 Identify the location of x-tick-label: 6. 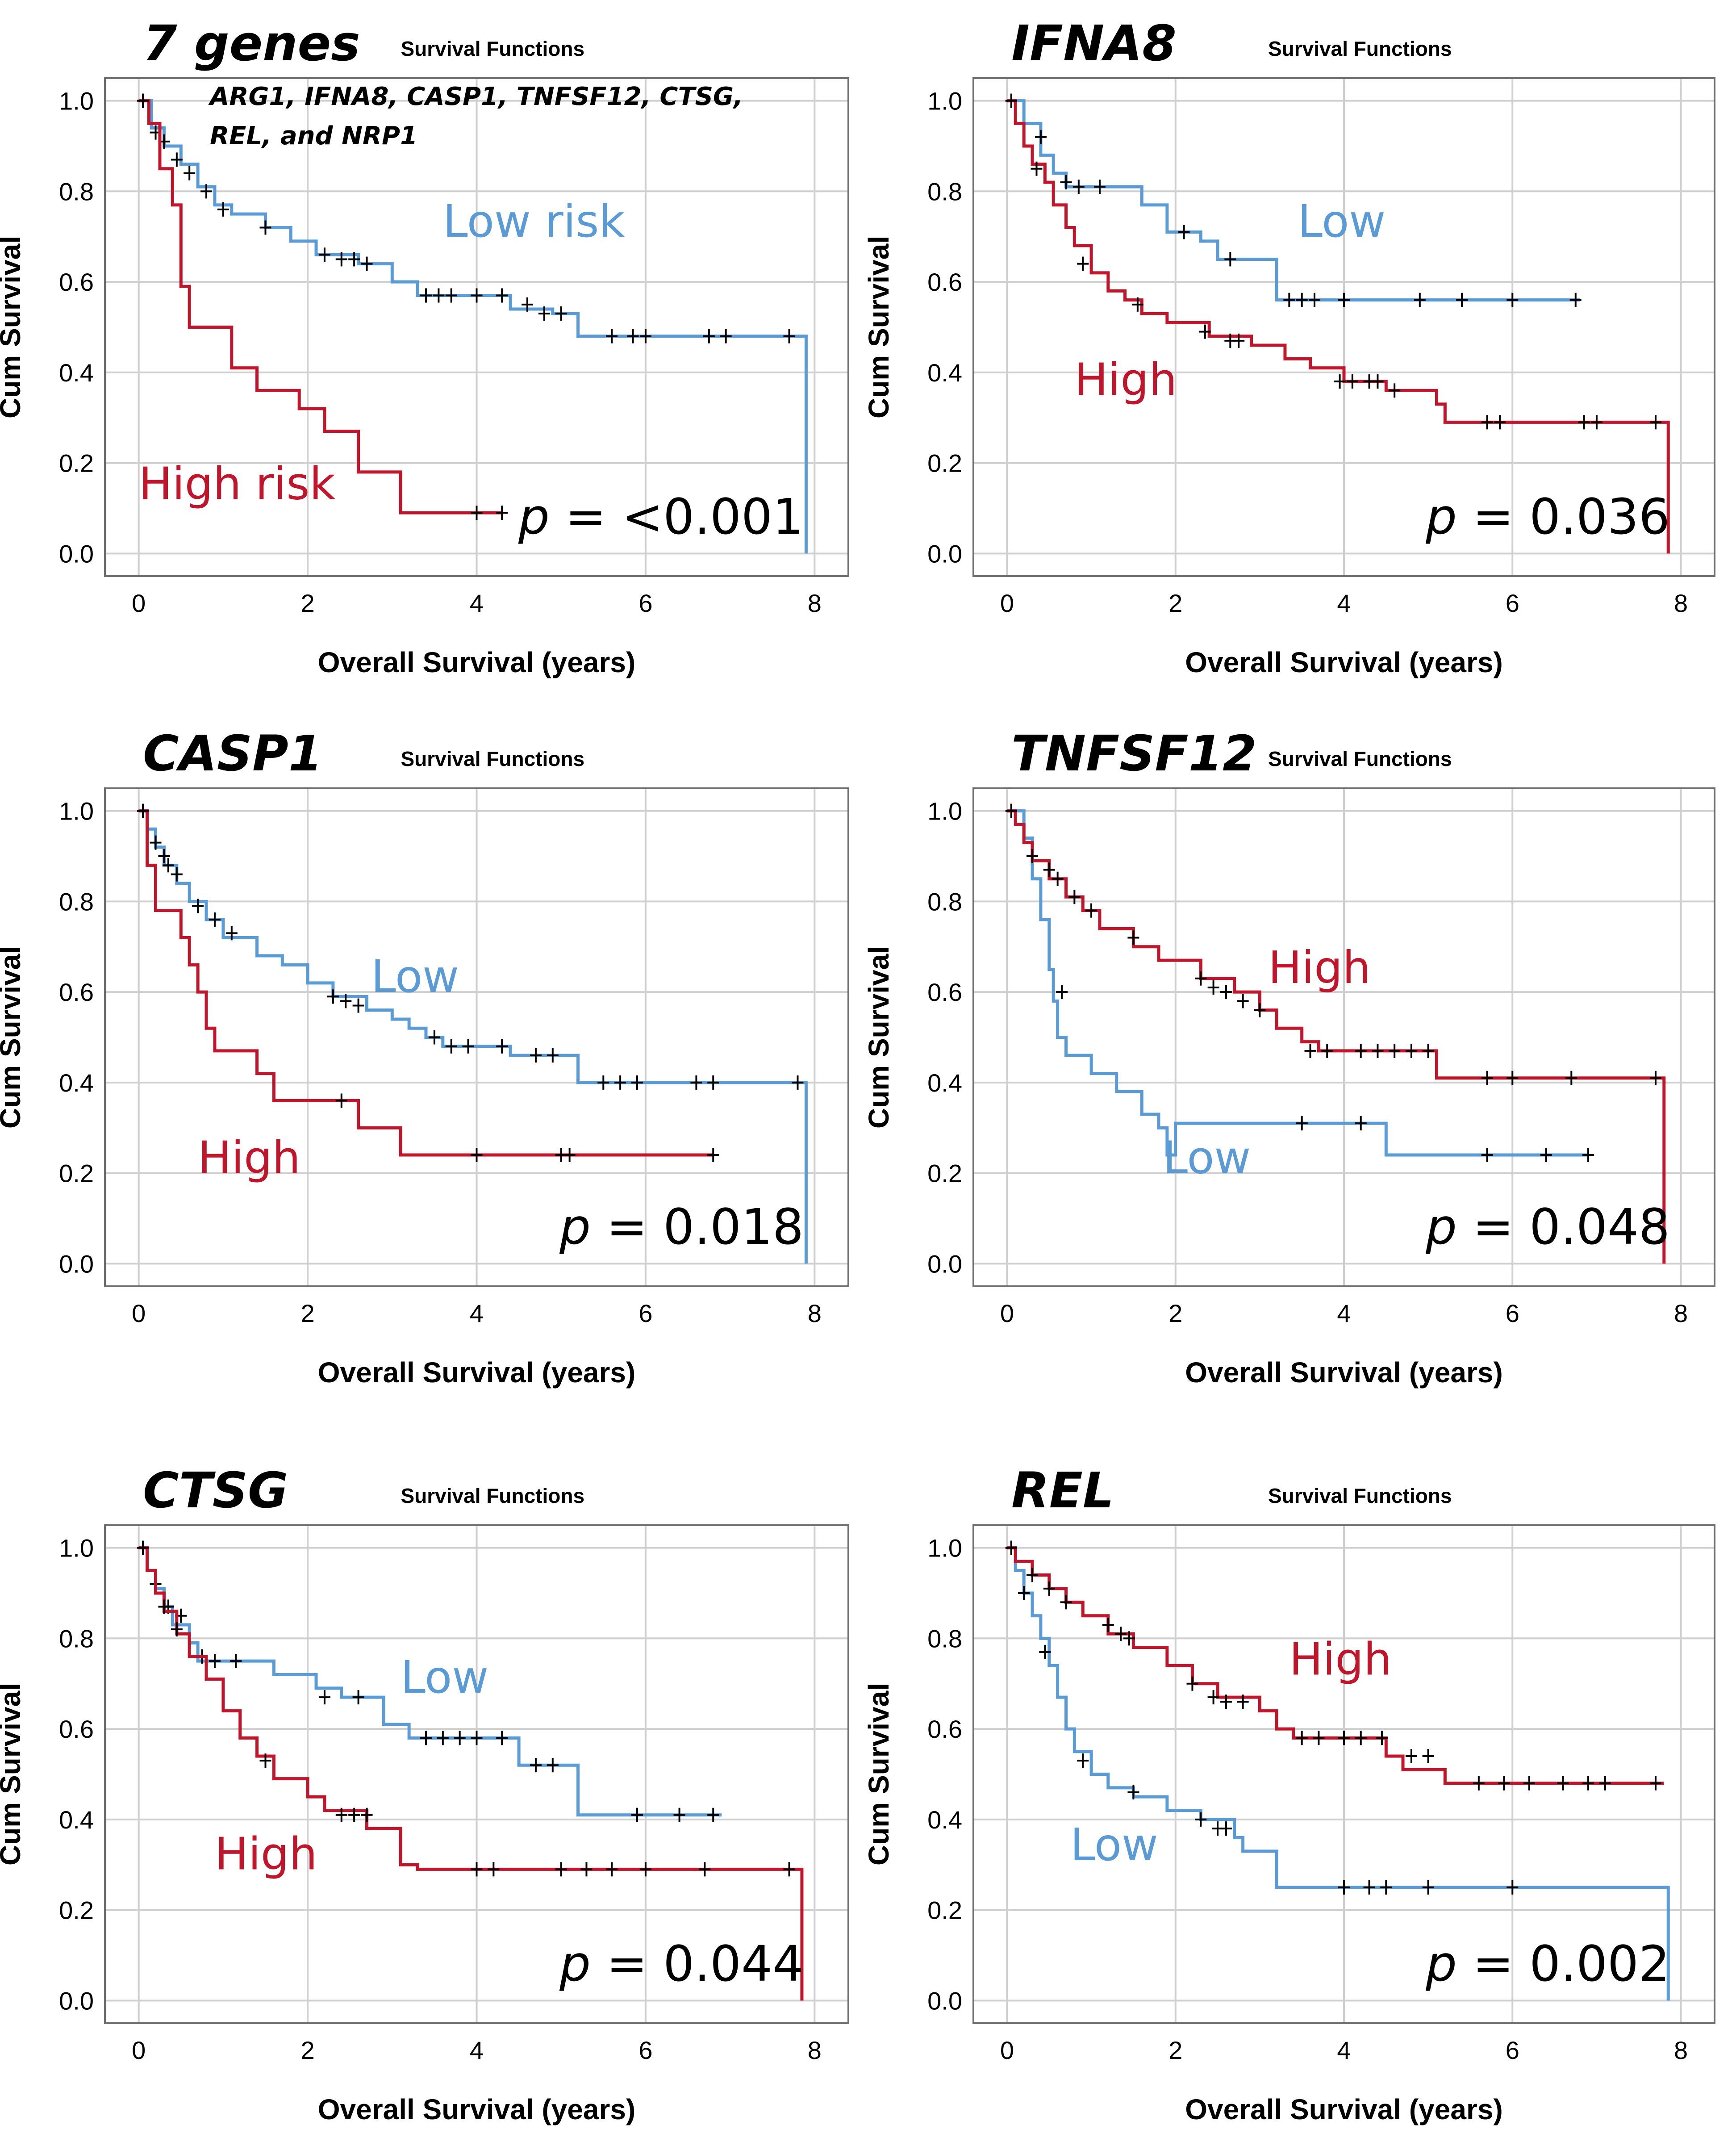
(1512, 2050).